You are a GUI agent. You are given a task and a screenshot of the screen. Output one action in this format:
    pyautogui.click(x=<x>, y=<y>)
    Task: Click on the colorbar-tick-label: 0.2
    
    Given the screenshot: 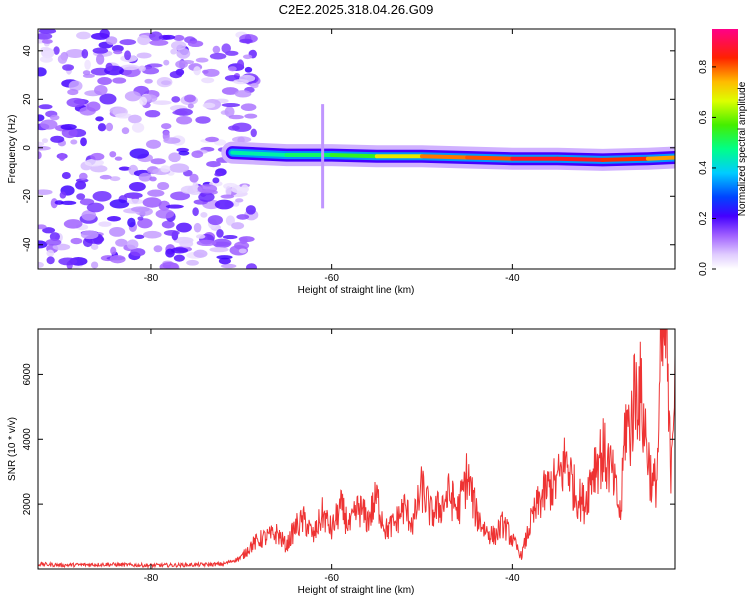 What is the action you would take?
    pyautogui.click(x=703, y=218)
    